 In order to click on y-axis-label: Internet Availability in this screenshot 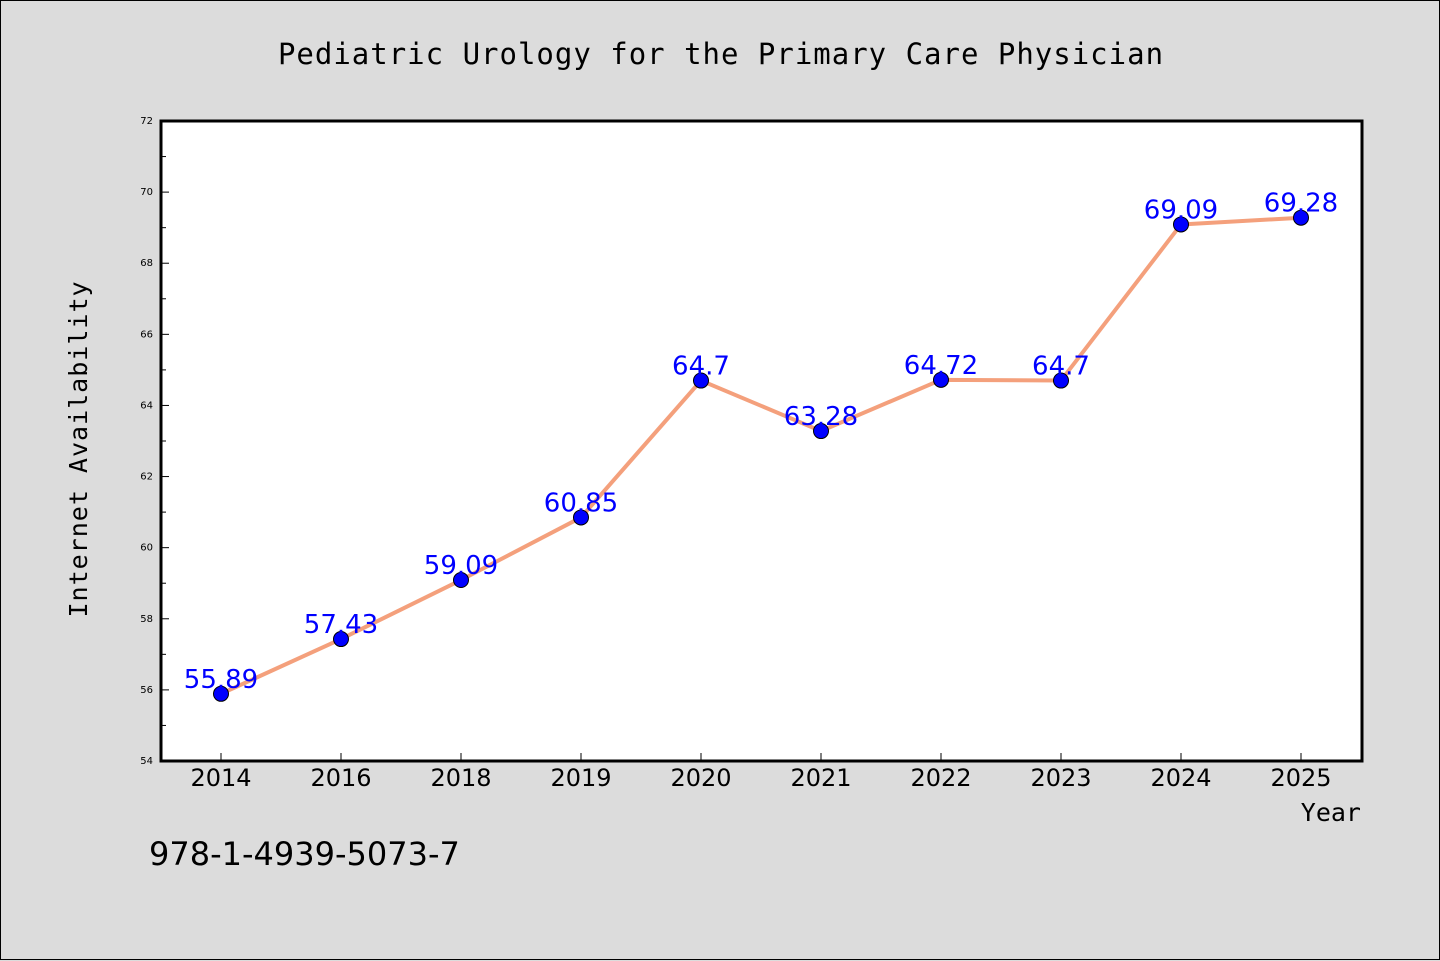, I will do `click(78, 448)`.